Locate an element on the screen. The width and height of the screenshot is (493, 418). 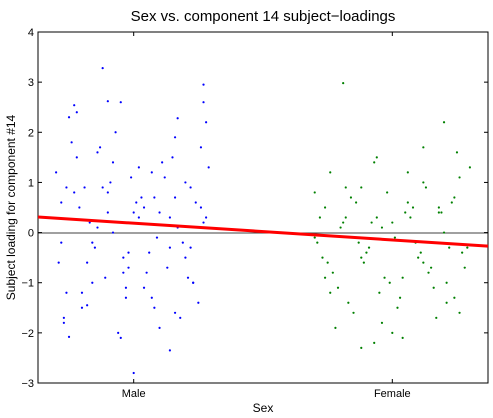
y-tick-label: 3 is located at coordinates (31, 83).